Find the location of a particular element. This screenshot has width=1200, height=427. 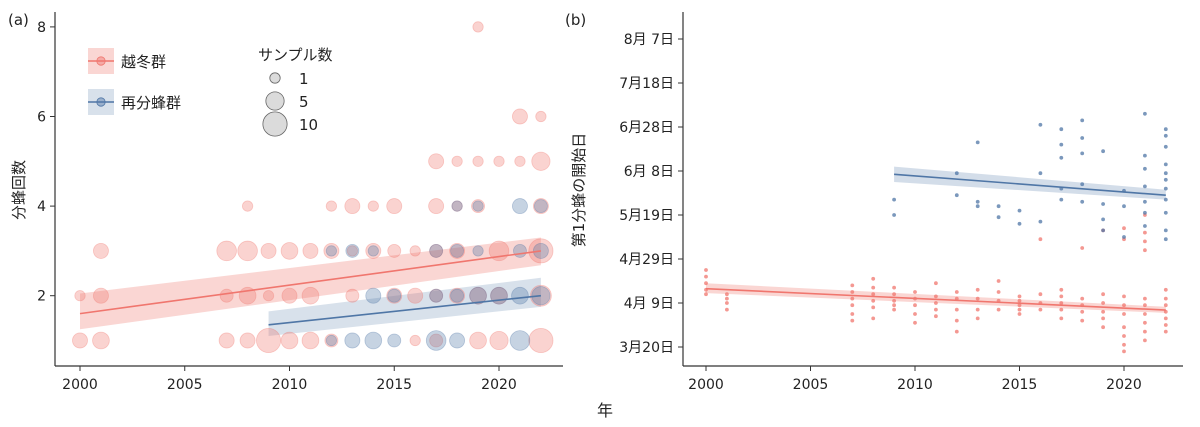

y-tick-label: 6月28日 is located at coordinates (646, 128).